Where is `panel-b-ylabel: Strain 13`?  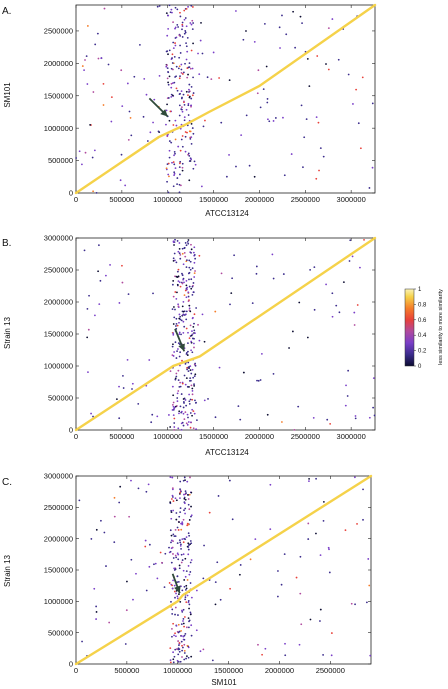
panel-b-ylabel: Strain 13 is located at coordinates (7, 332).